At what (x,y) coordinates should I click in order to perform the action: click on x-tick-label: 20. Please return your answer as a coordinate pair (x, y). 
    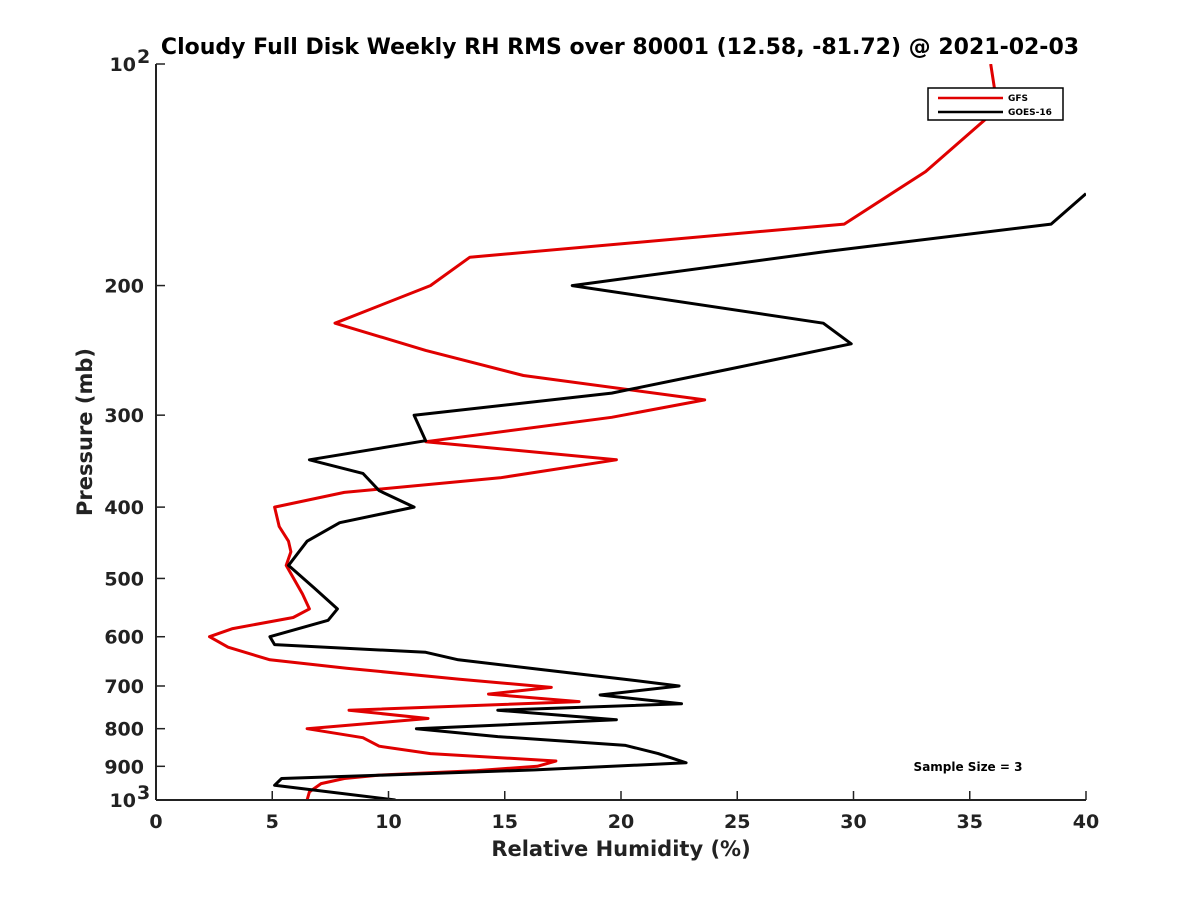
    Looking at the image, I should click on (621, 822).